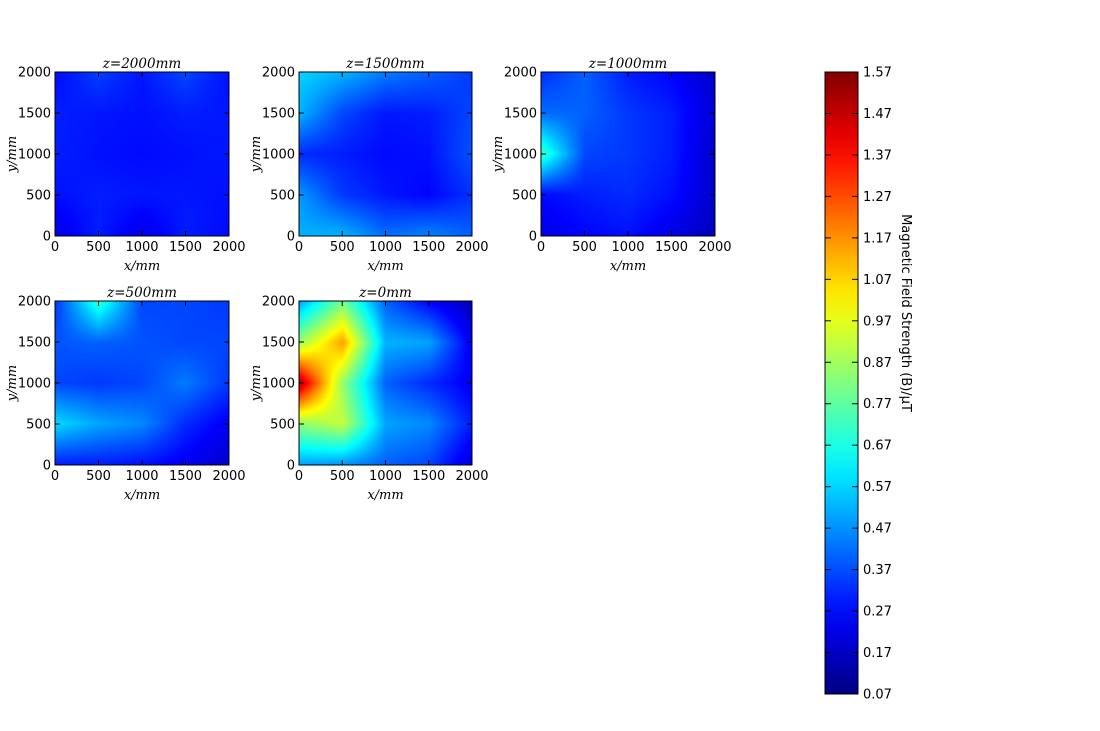 The width and height of the screenshot is (1100, 731). Describe the element at coordinates (877, 363) in the screenshot. I see `colorbar-tick-label: 0.87` at that location.